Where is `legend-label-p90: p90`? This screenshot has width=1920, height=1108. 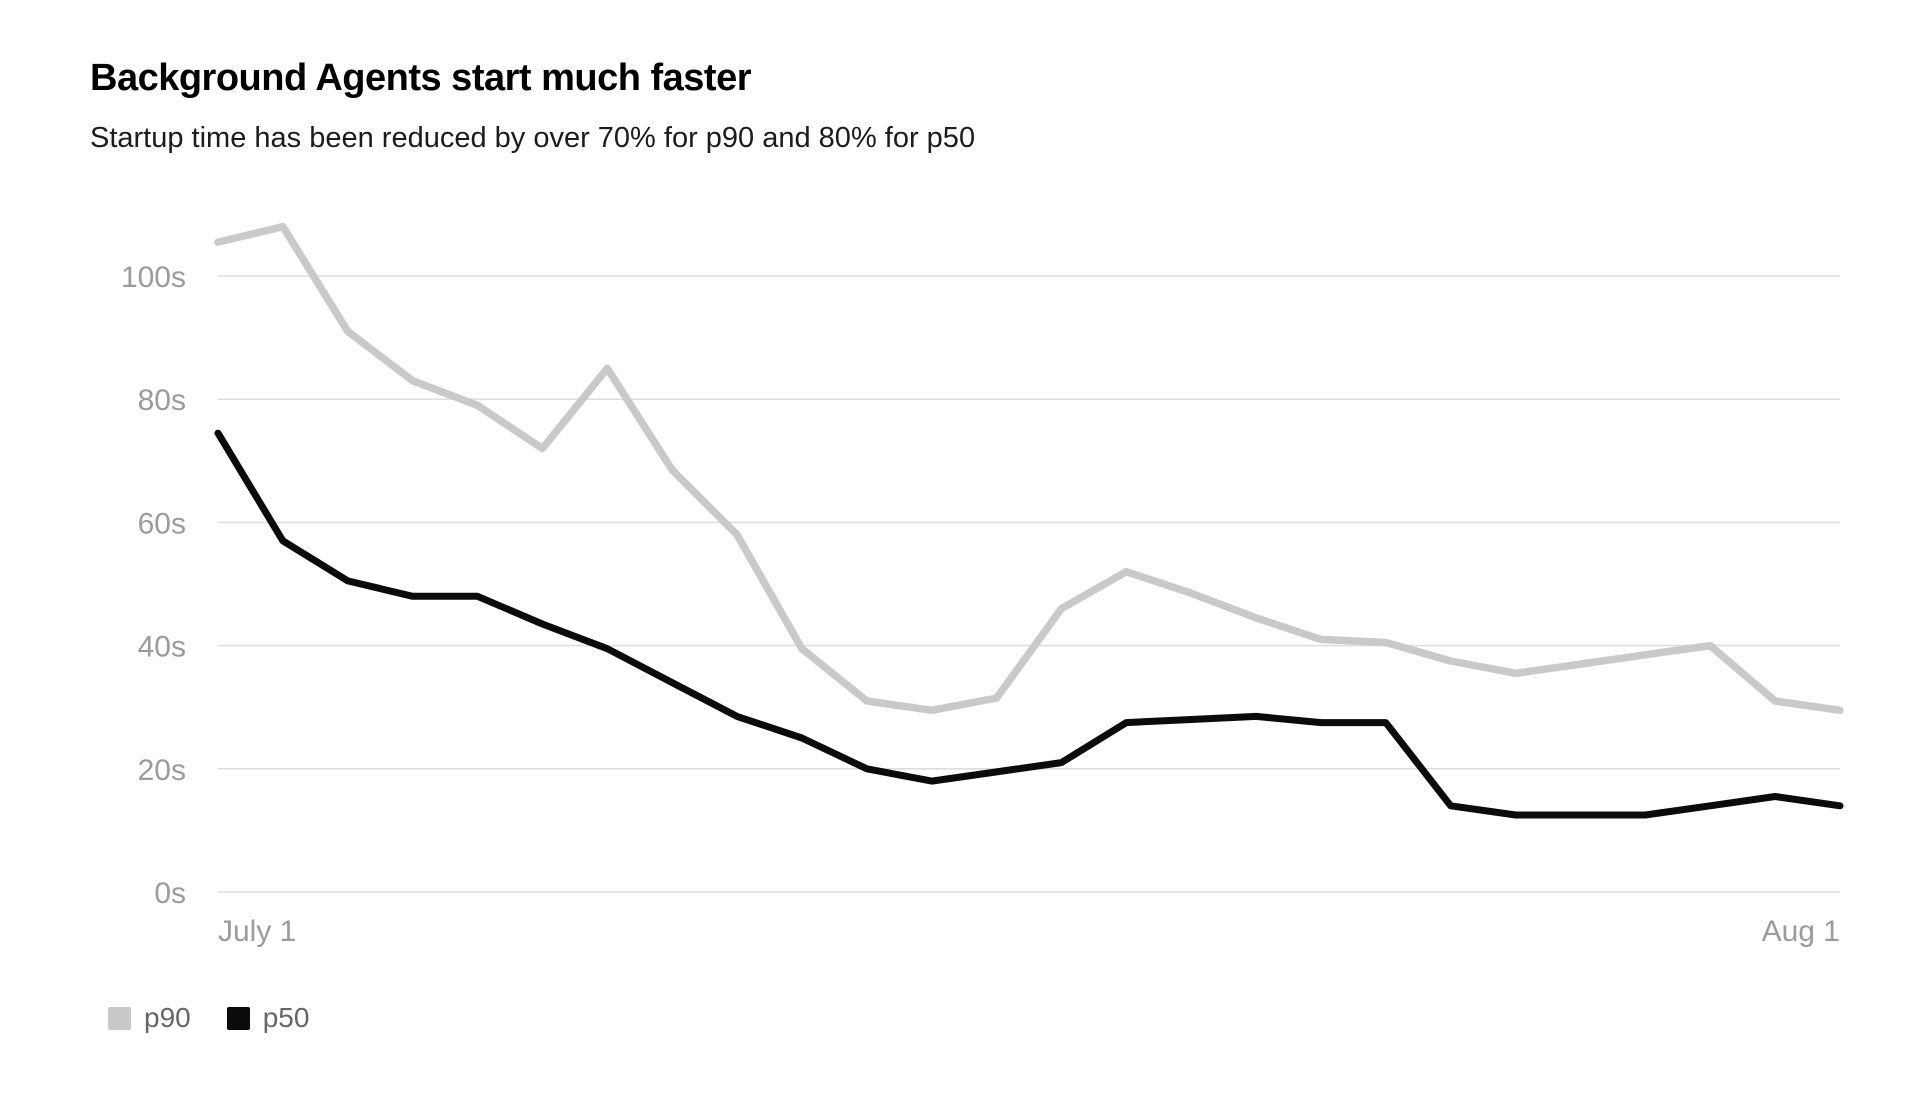 legend-label-p90: p90 is located at coordinates (167, 1017).